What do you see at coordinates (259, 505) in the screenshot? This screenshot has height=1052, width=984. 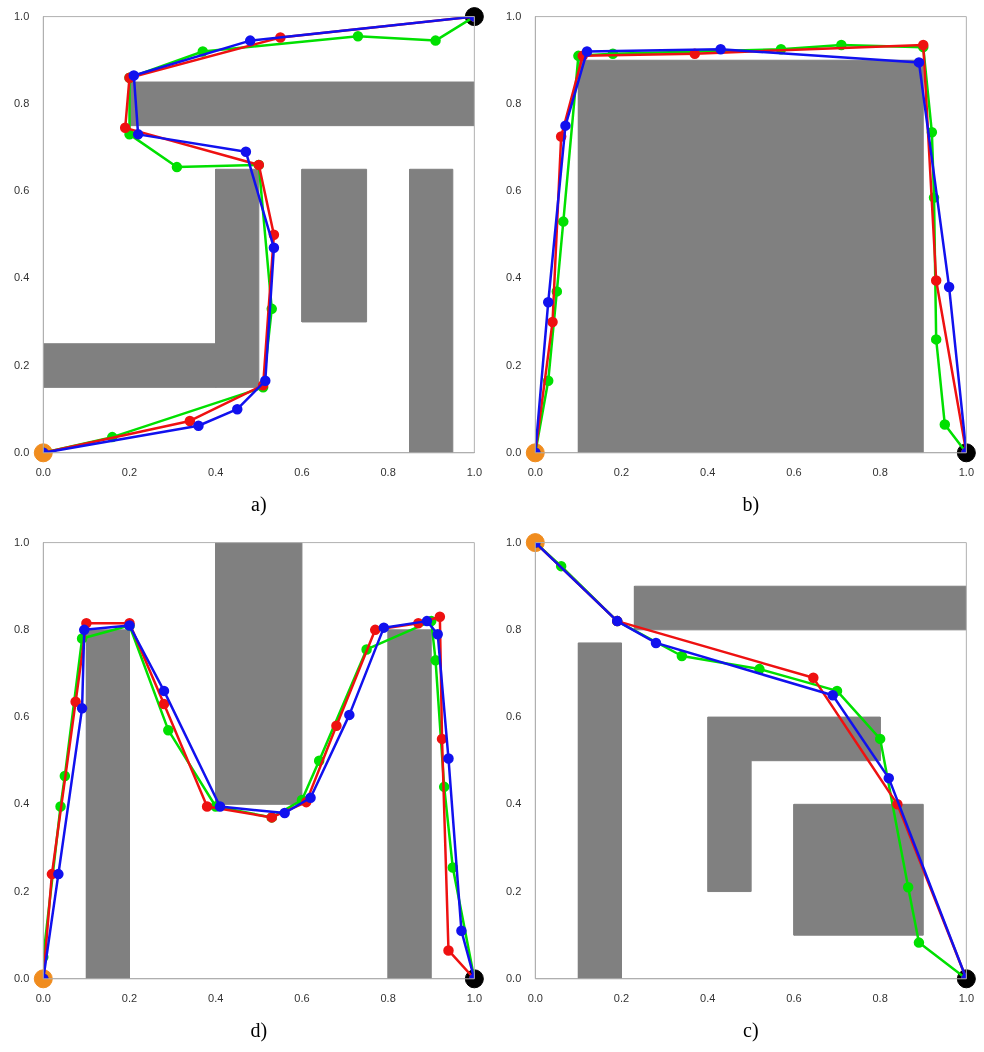 I see `x-axis-title: a)` at bounding box center [259, 505].